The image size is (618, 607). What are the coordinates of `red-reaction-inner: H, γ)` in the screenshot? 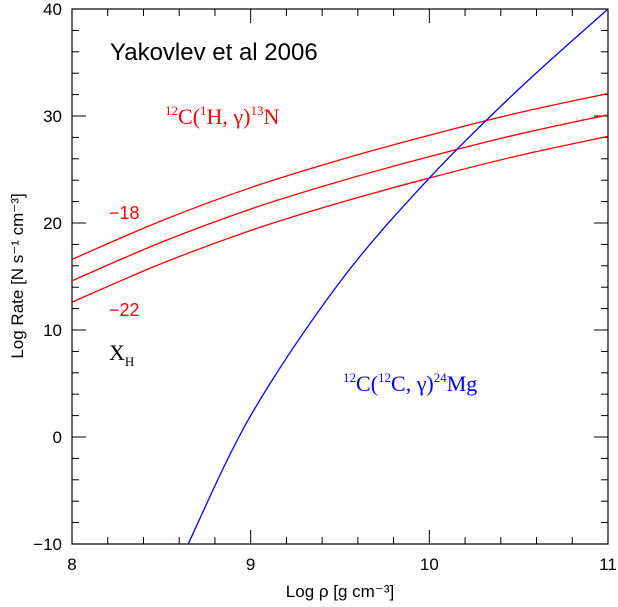 It's located at (229, 116).